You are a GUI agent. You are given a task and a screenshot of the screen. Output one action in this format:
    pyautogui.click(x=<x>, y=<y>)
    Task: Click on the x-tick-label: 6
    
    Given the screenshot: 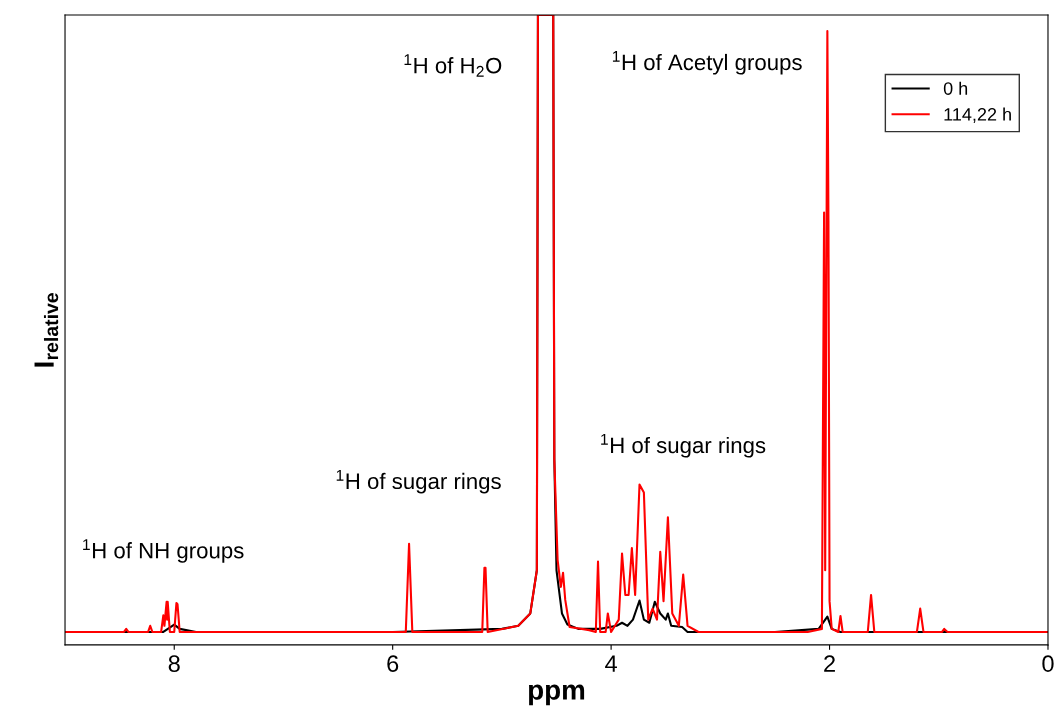 What is the action you would take?
    pyautogui.click(x=393, y=663)
    